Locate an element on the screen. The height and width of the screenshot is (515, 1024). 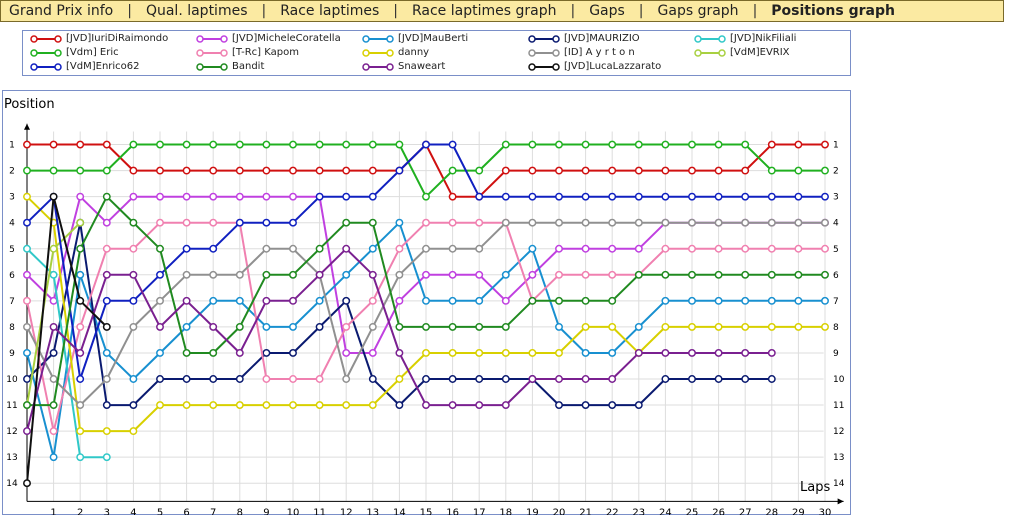
tab-race-laptimes: Race laptimes is located at coordinates (330, 11).